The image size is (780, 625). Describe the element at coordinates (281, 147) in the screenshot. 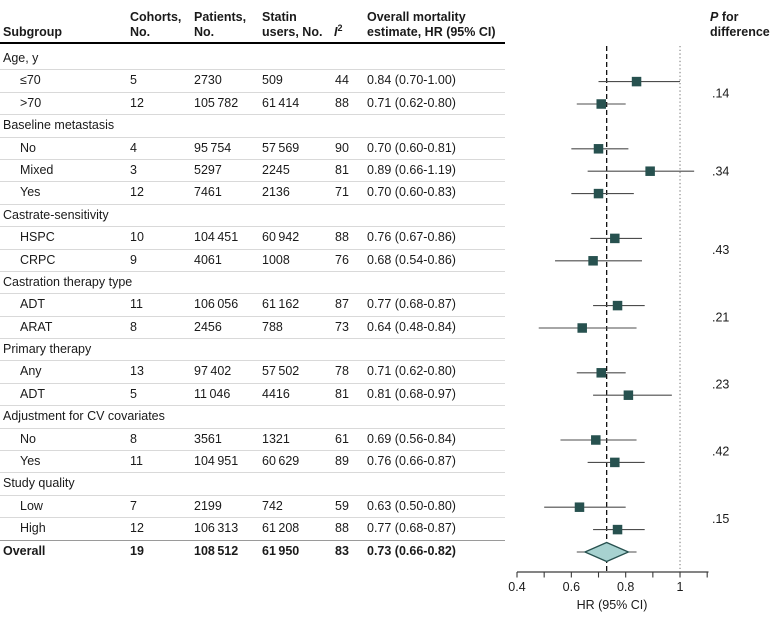

I see `cell-statin: 57 569` at that location.